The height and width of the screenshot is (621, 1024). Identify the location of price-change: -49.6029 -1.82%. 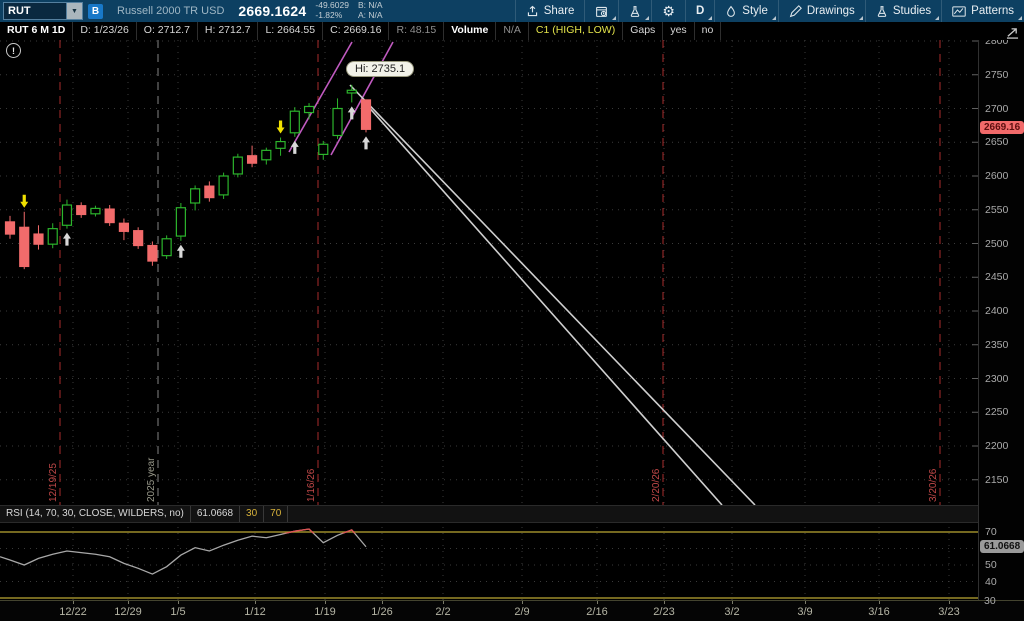
(332, 10).